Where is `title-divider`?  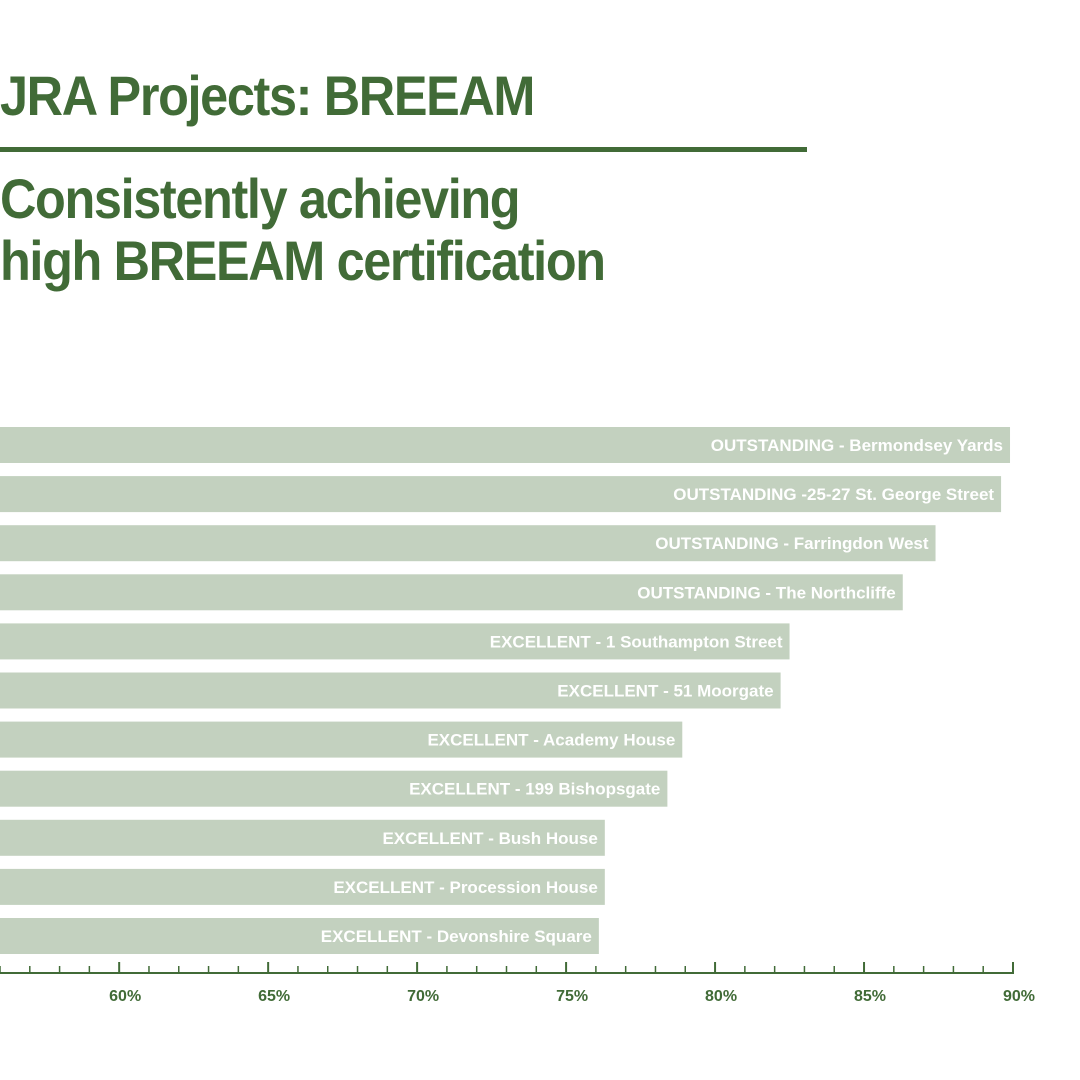 title-divider is located at coordinates (403, 149).